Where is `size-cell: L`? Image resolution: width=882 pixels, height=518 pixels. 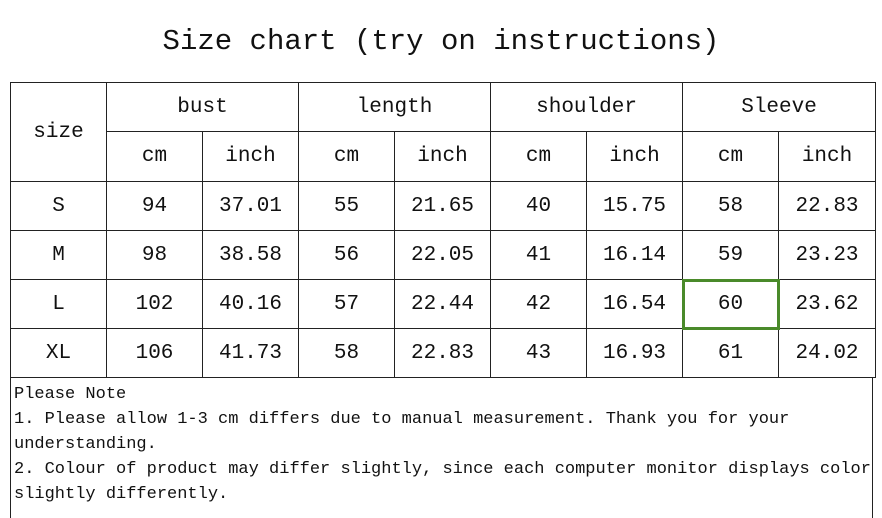 size-cell: L is located at coordinates (58, 304).